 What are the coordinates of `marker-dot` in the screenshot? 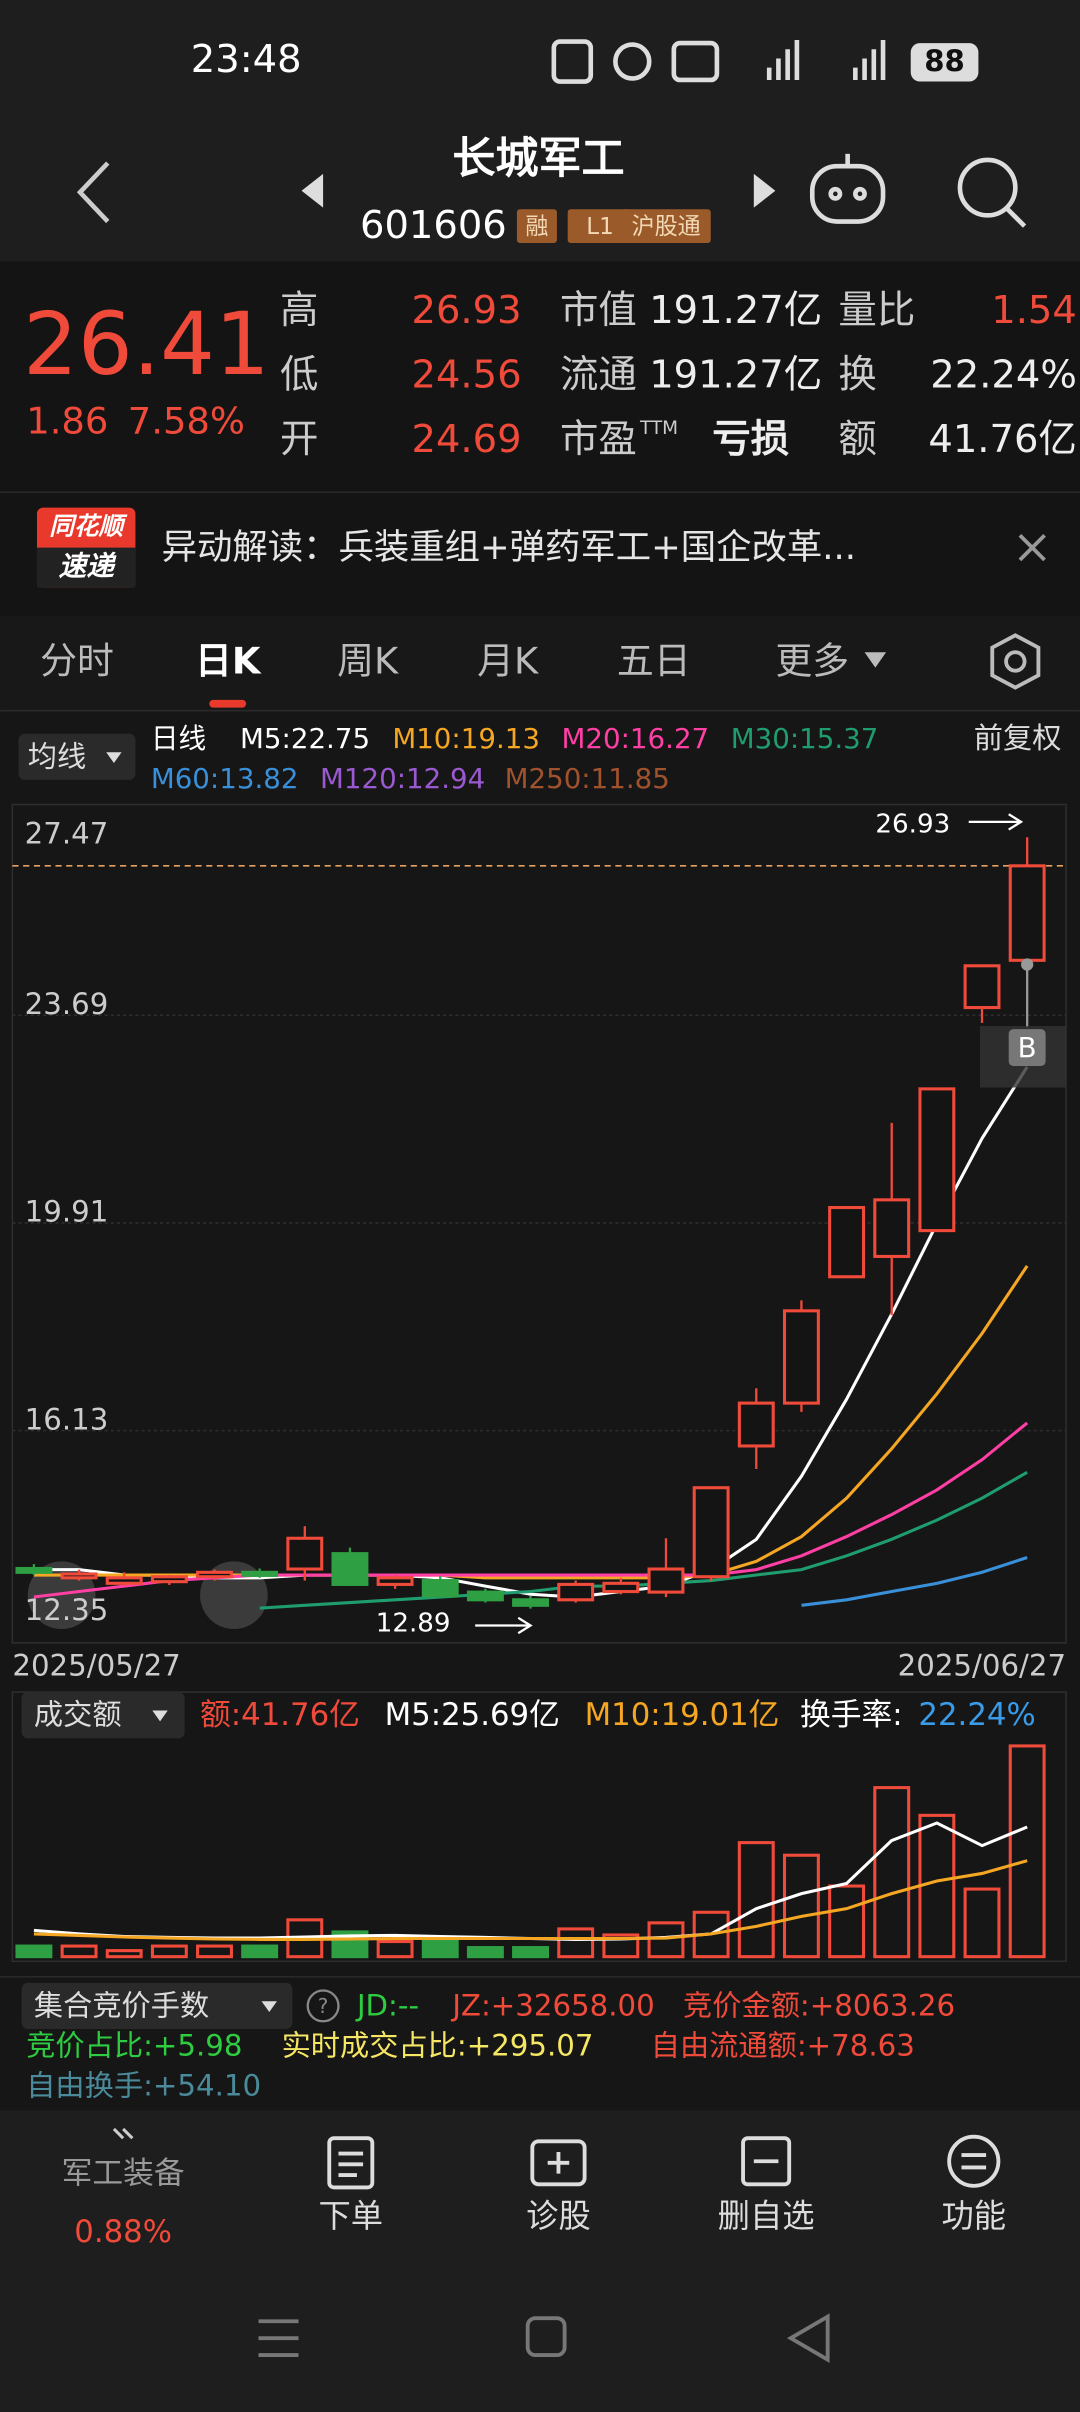 It's located at (1027, 964).